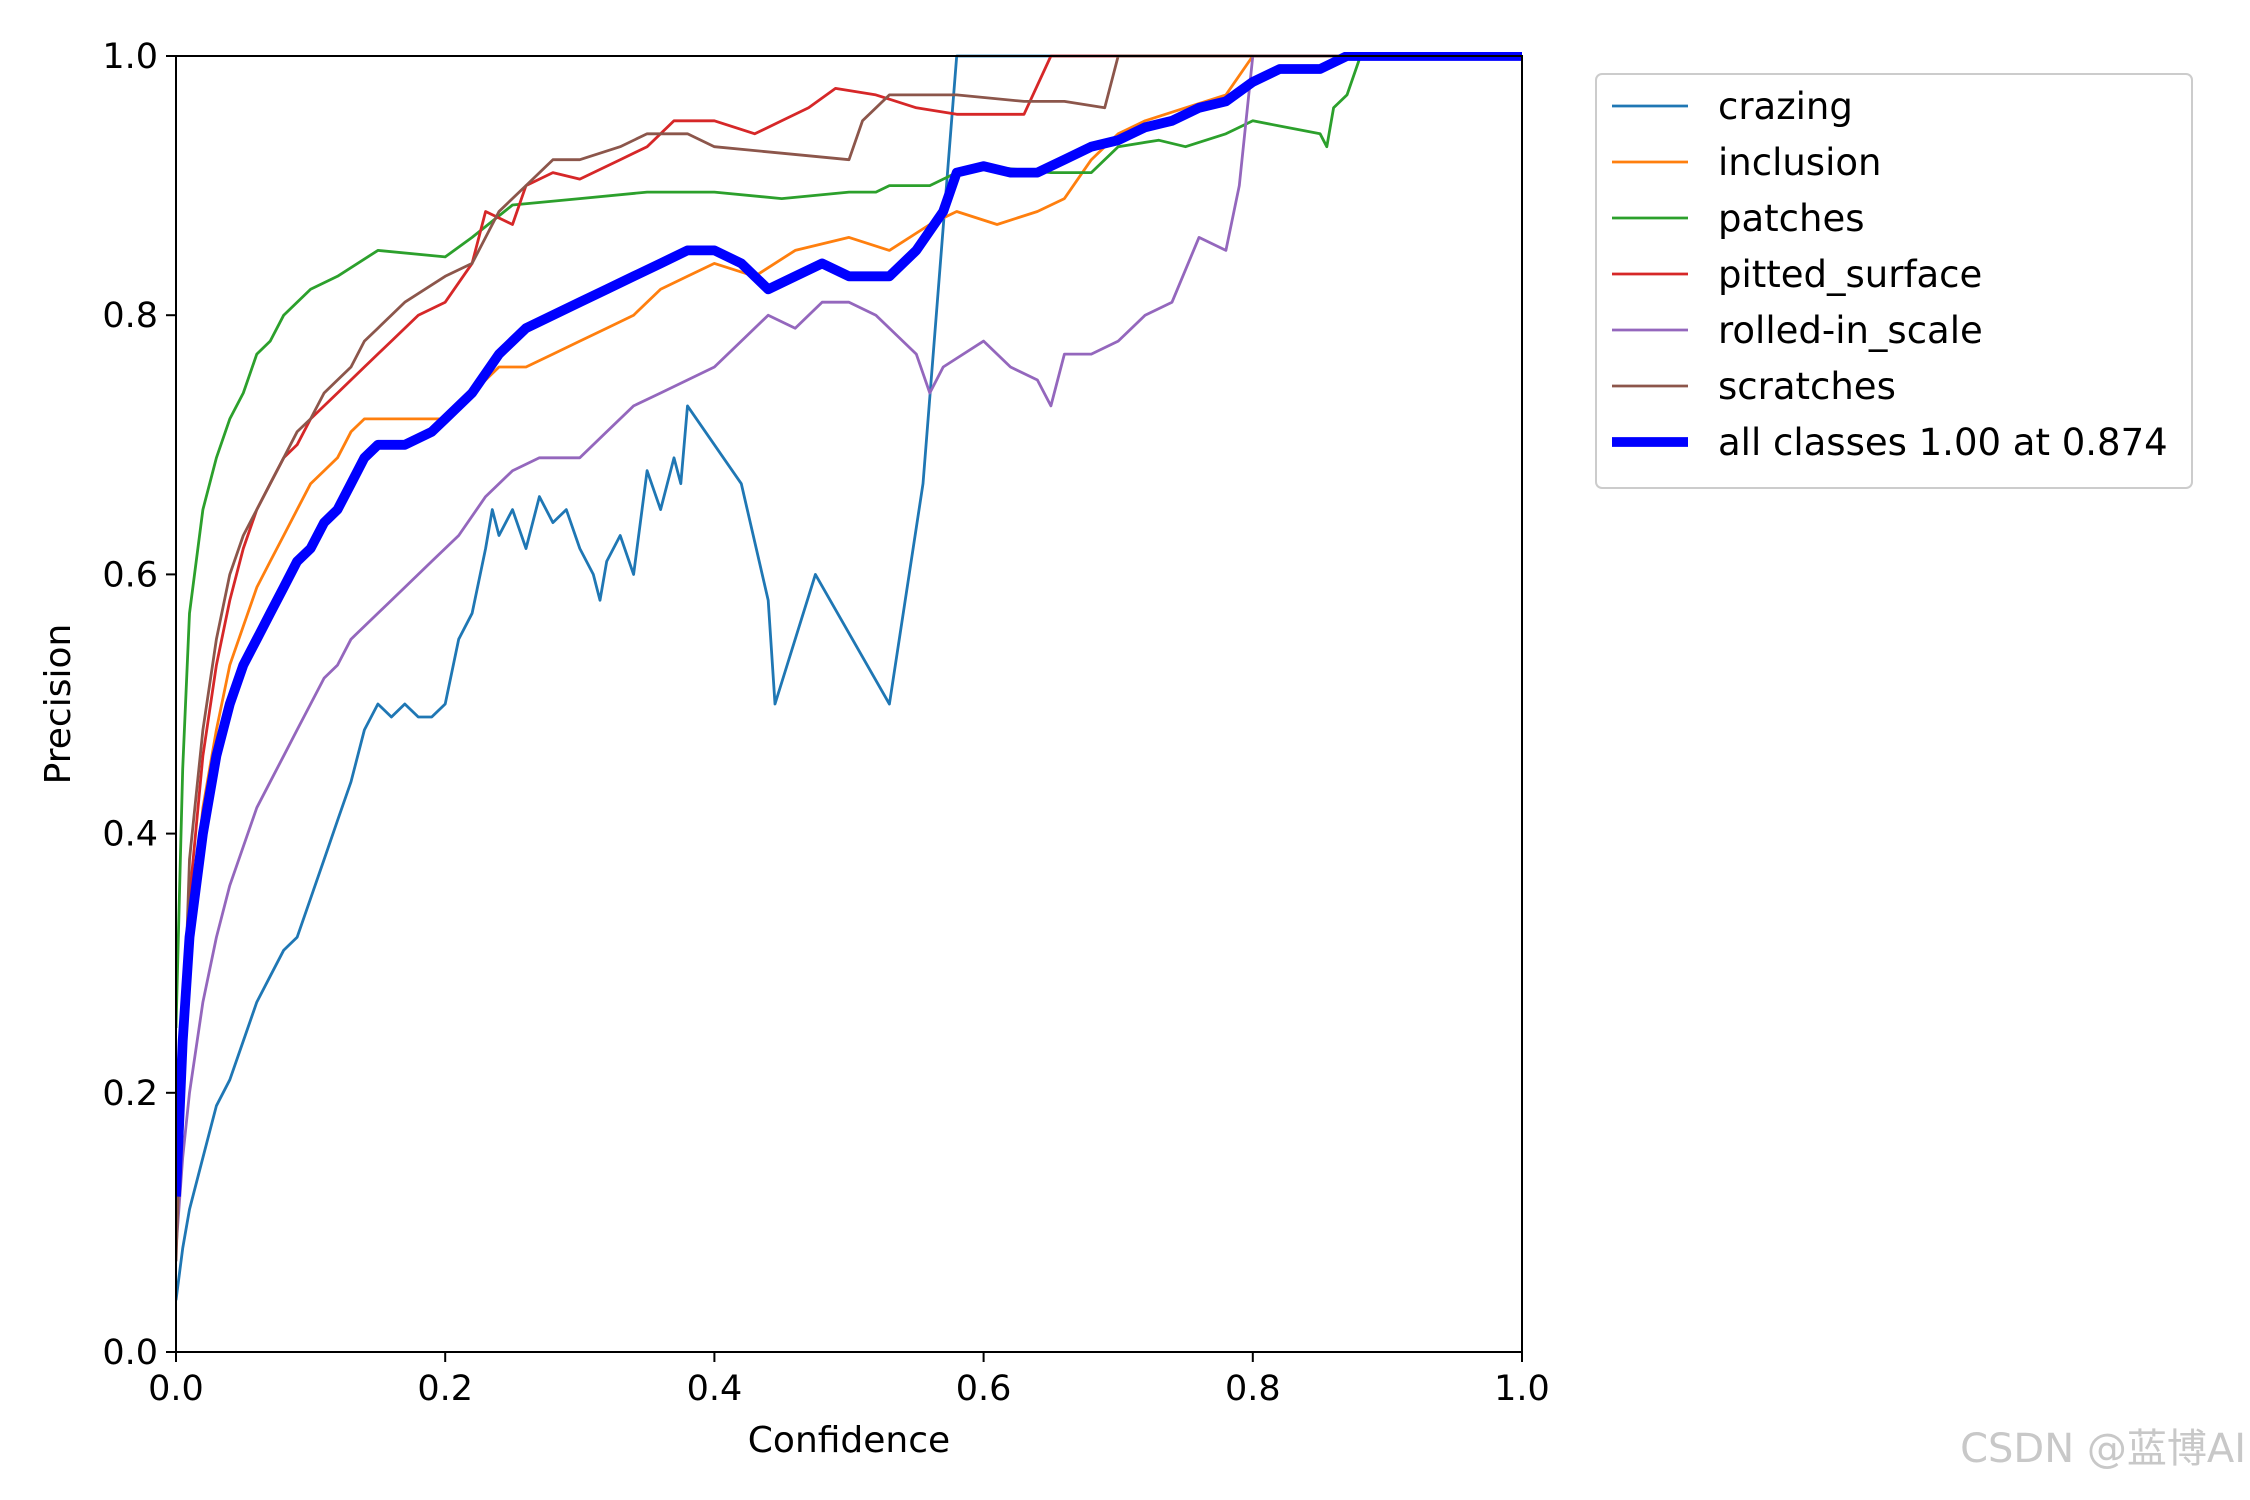  I want to click on y-axis-label: Precision, so click(58, 704).